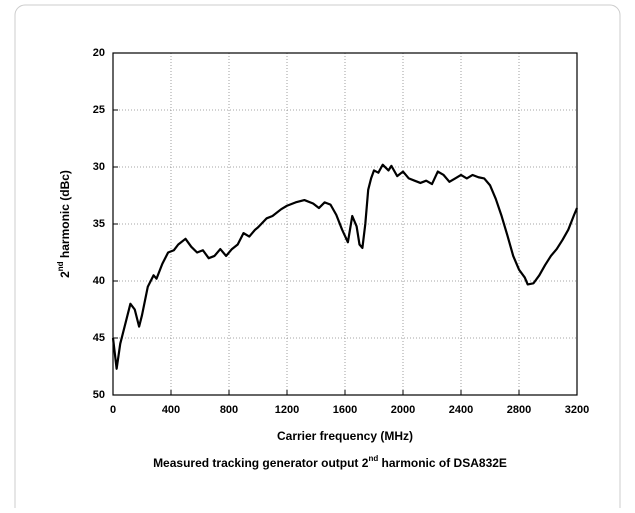 The width and height of the screenshot is (635, 513). What do you see at coordinates (113, 410) in the screenshot?
I see `x-tick-label: 0` at bounding box center [113, 410].